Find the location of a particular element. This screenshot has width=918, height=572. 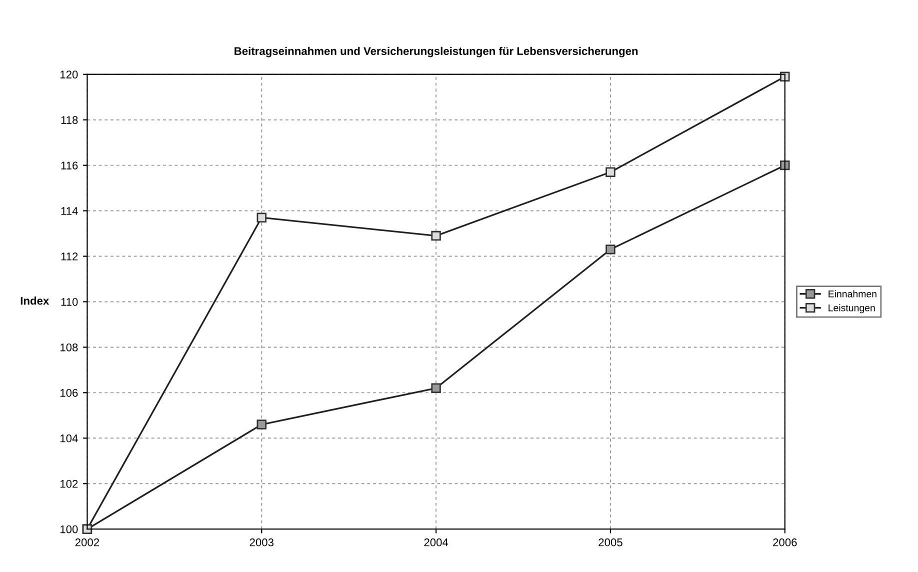

x-tick-label: 2004 is located at coordinates (436, 542).